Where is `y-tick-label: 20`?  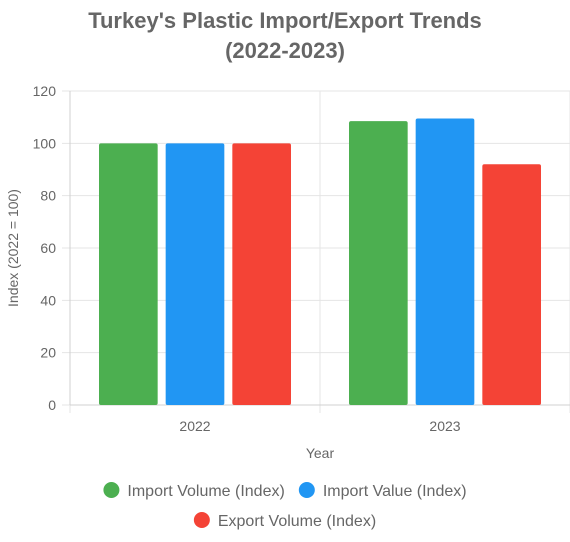
y-tick-label: 20 is located at coordinates (48, 353).